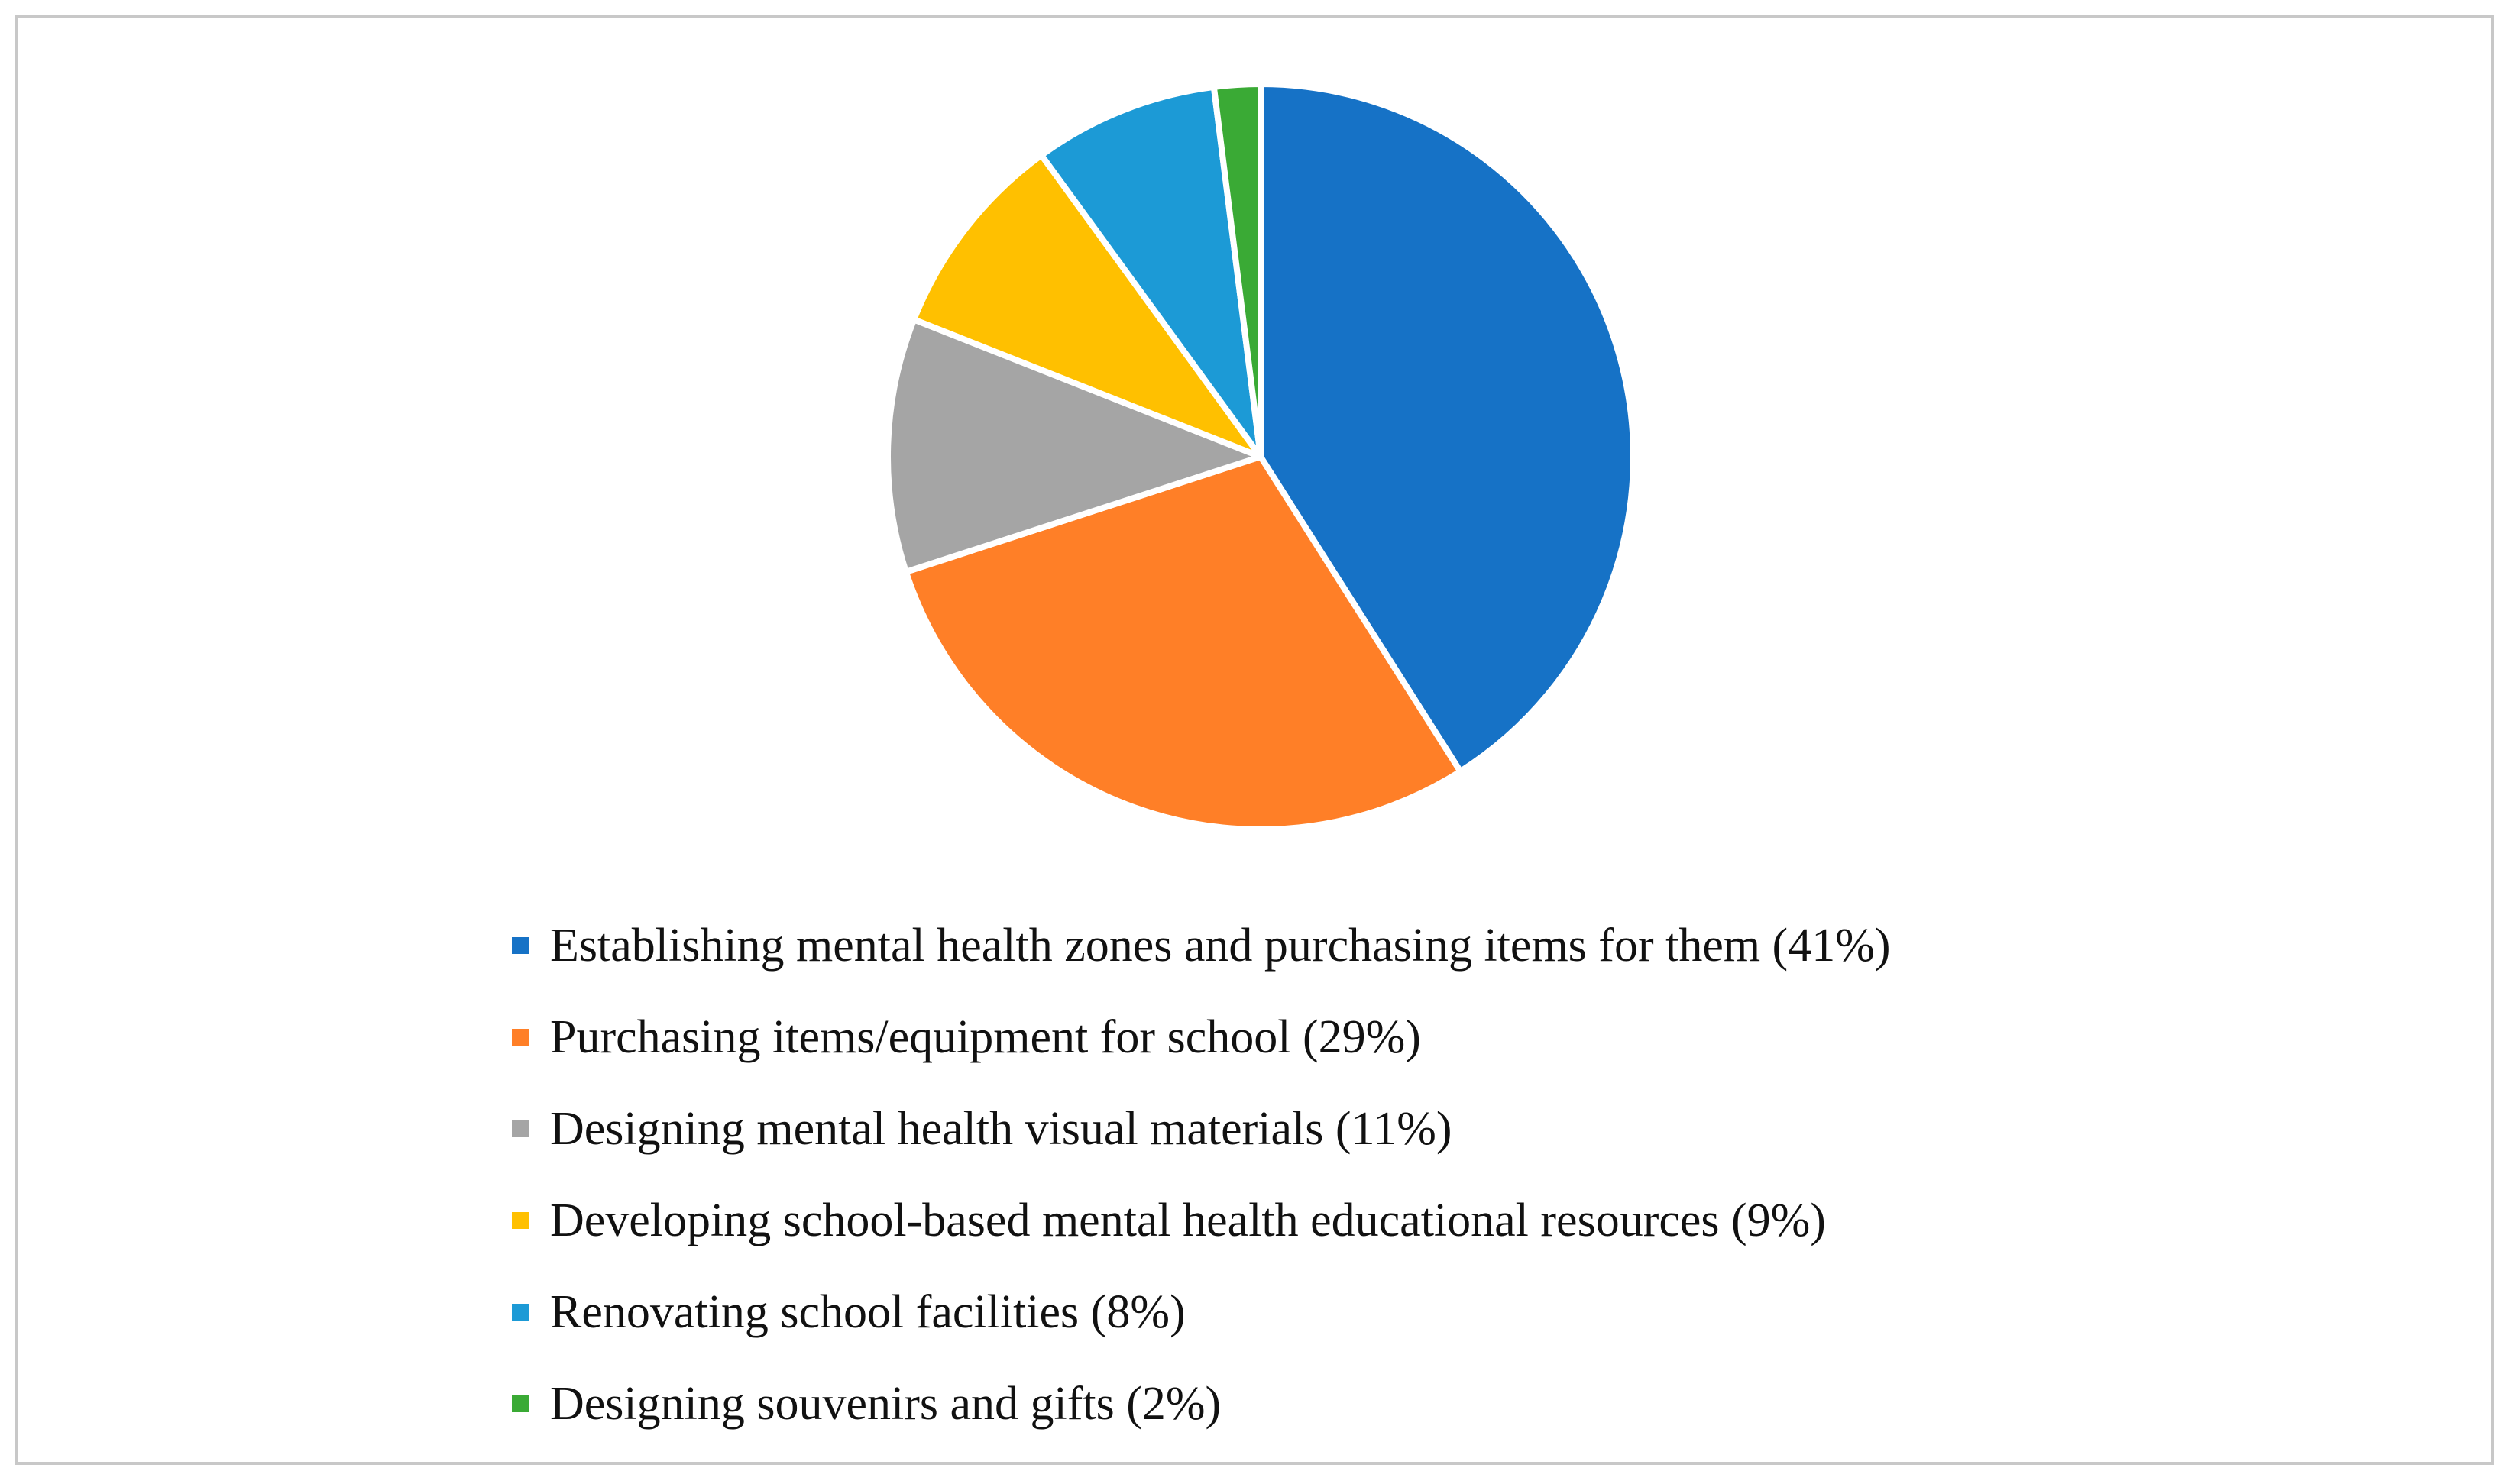  Describe the element at coordinates (885, 1403) in the screenshot. I see `legend-label: Designing souvenirs and gifts (2%)` at that location.